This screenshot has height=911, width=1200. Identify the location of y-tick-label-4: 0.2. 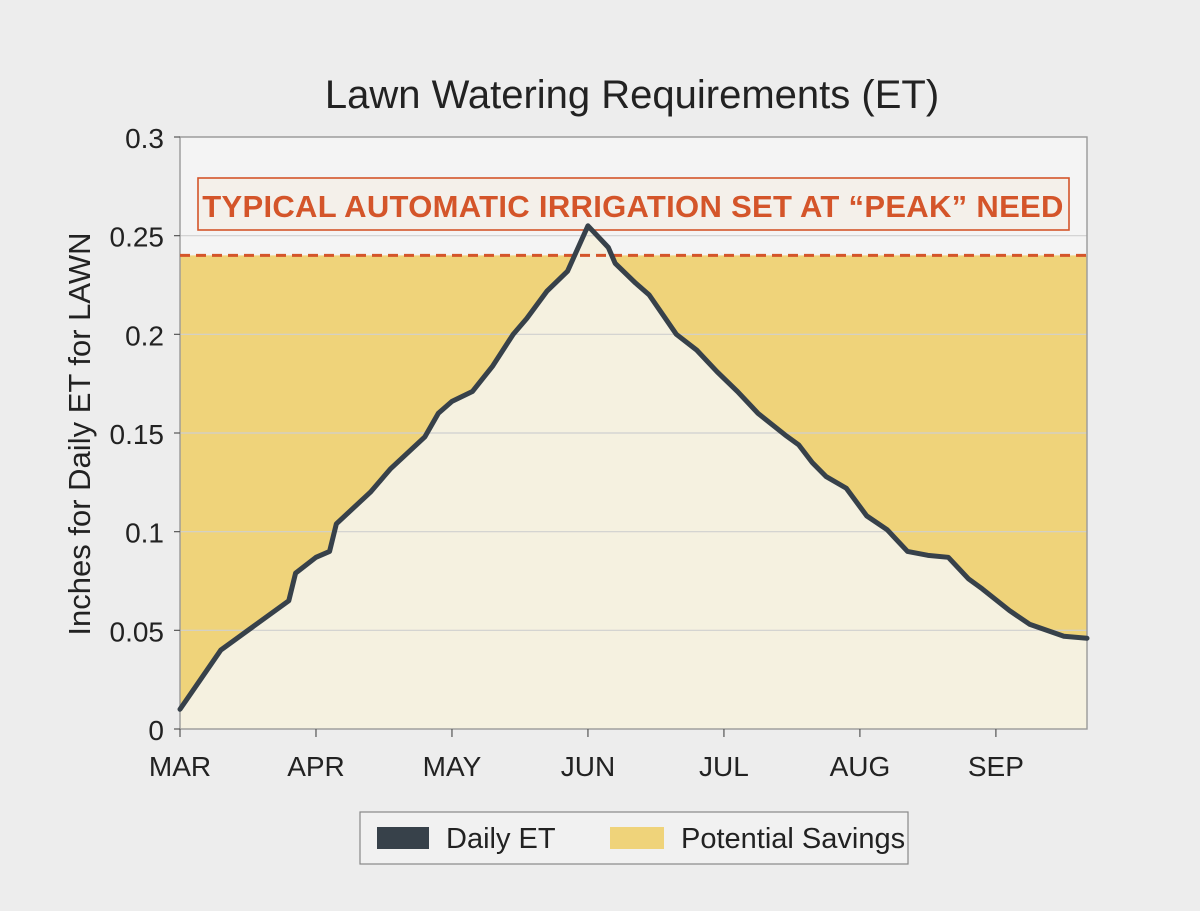
(144, 335).